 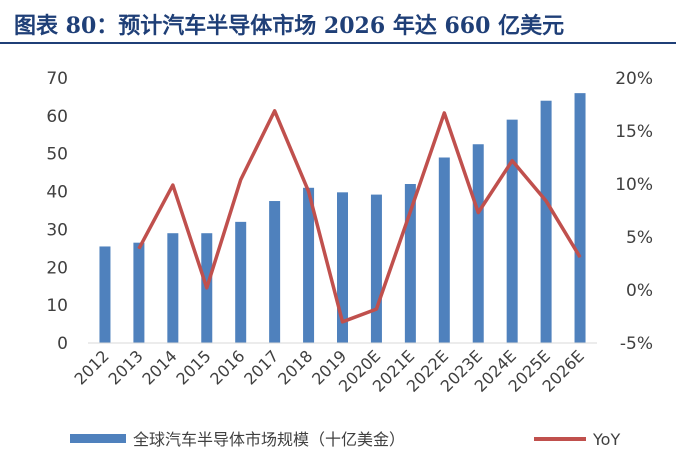 I want to click on chart-title: 图表 80：预计汽车半导体市场 2026 年达 660 亿美元, so click(x=289, y=26).